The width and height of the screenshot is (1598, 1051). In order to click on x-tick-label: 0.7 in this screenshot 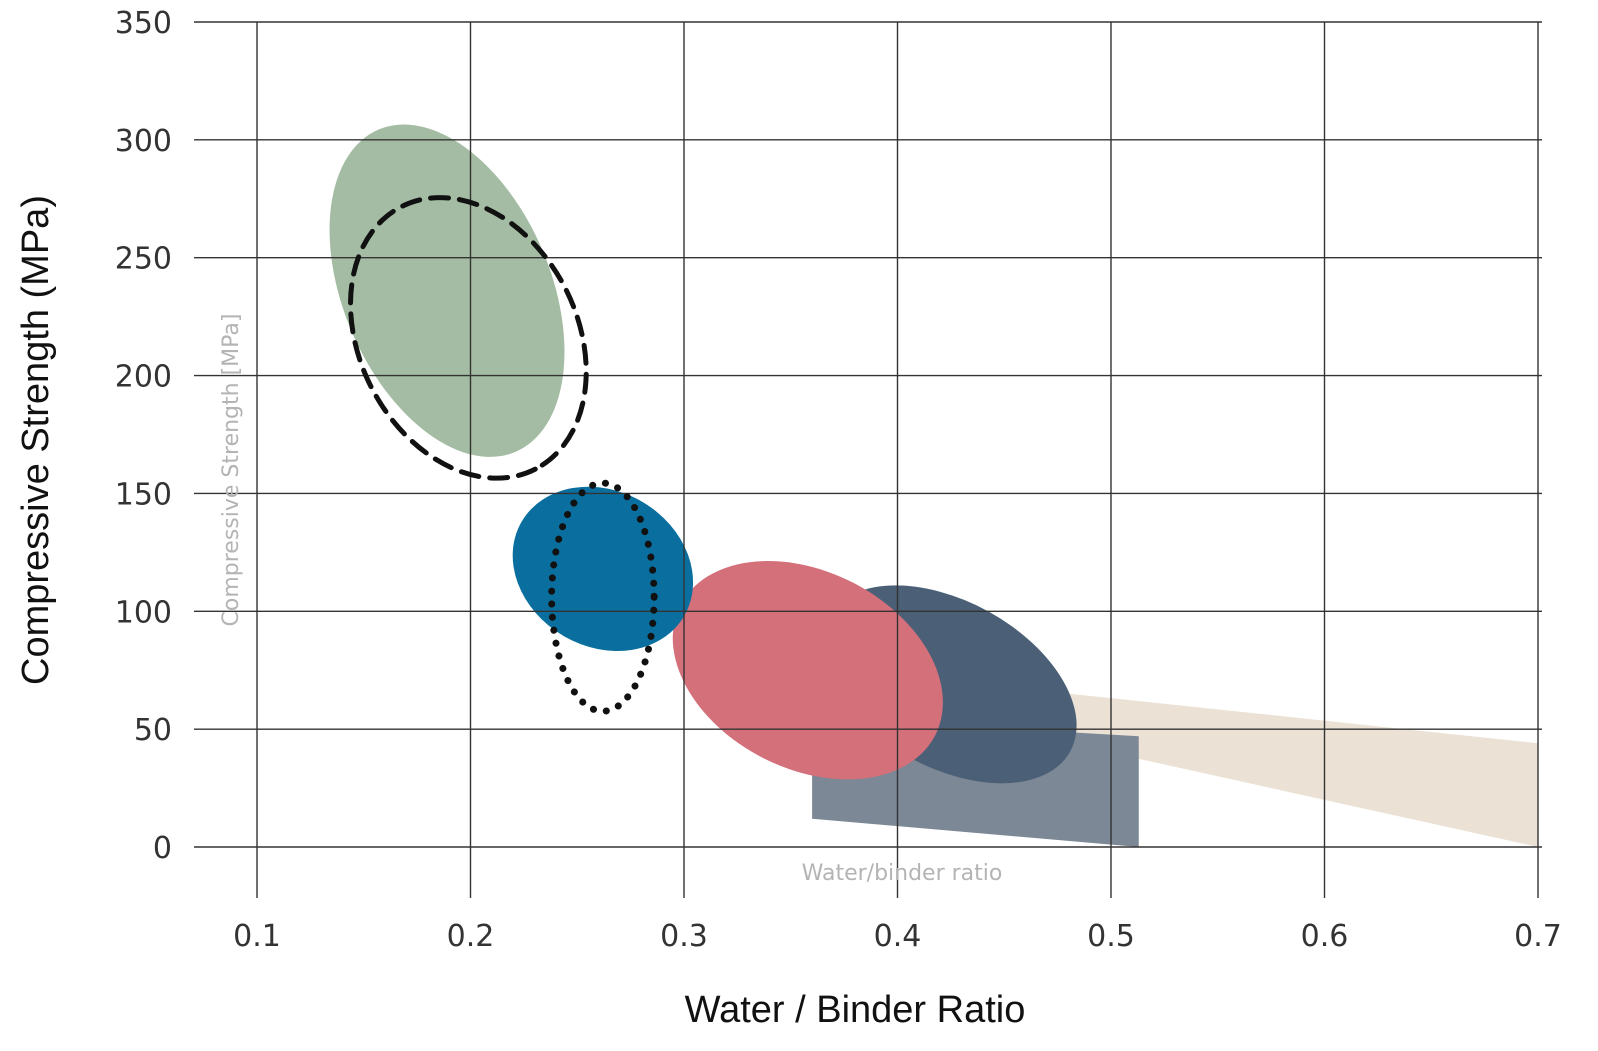, I will do `click(1538, 936)`.